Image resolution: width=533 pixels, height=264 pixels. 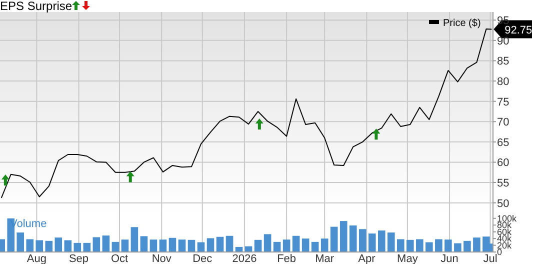 What do you see at coordinates (119, 258) in the screenshot?
I see `x-tick-label: Oct` at bounding box center [119, 258].